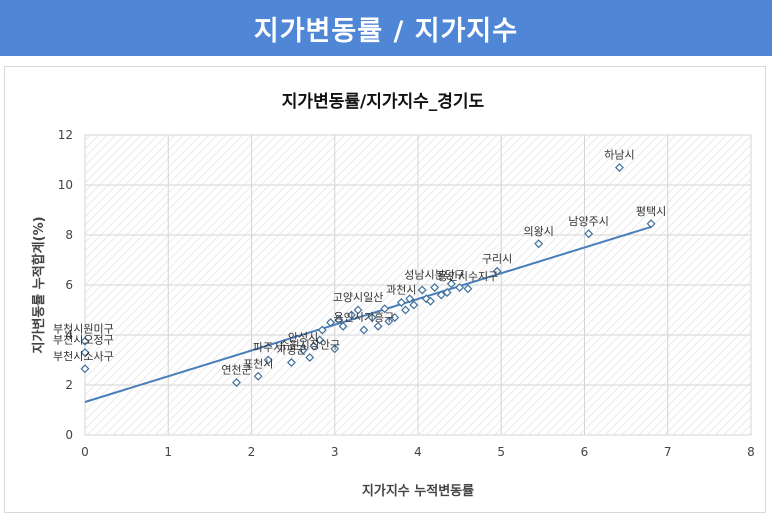 The height and width of the screenshot is (518, 772). Describe the element at coordinates (619, 155) in the screenshot. I see `point-label: 하남시` at that location.